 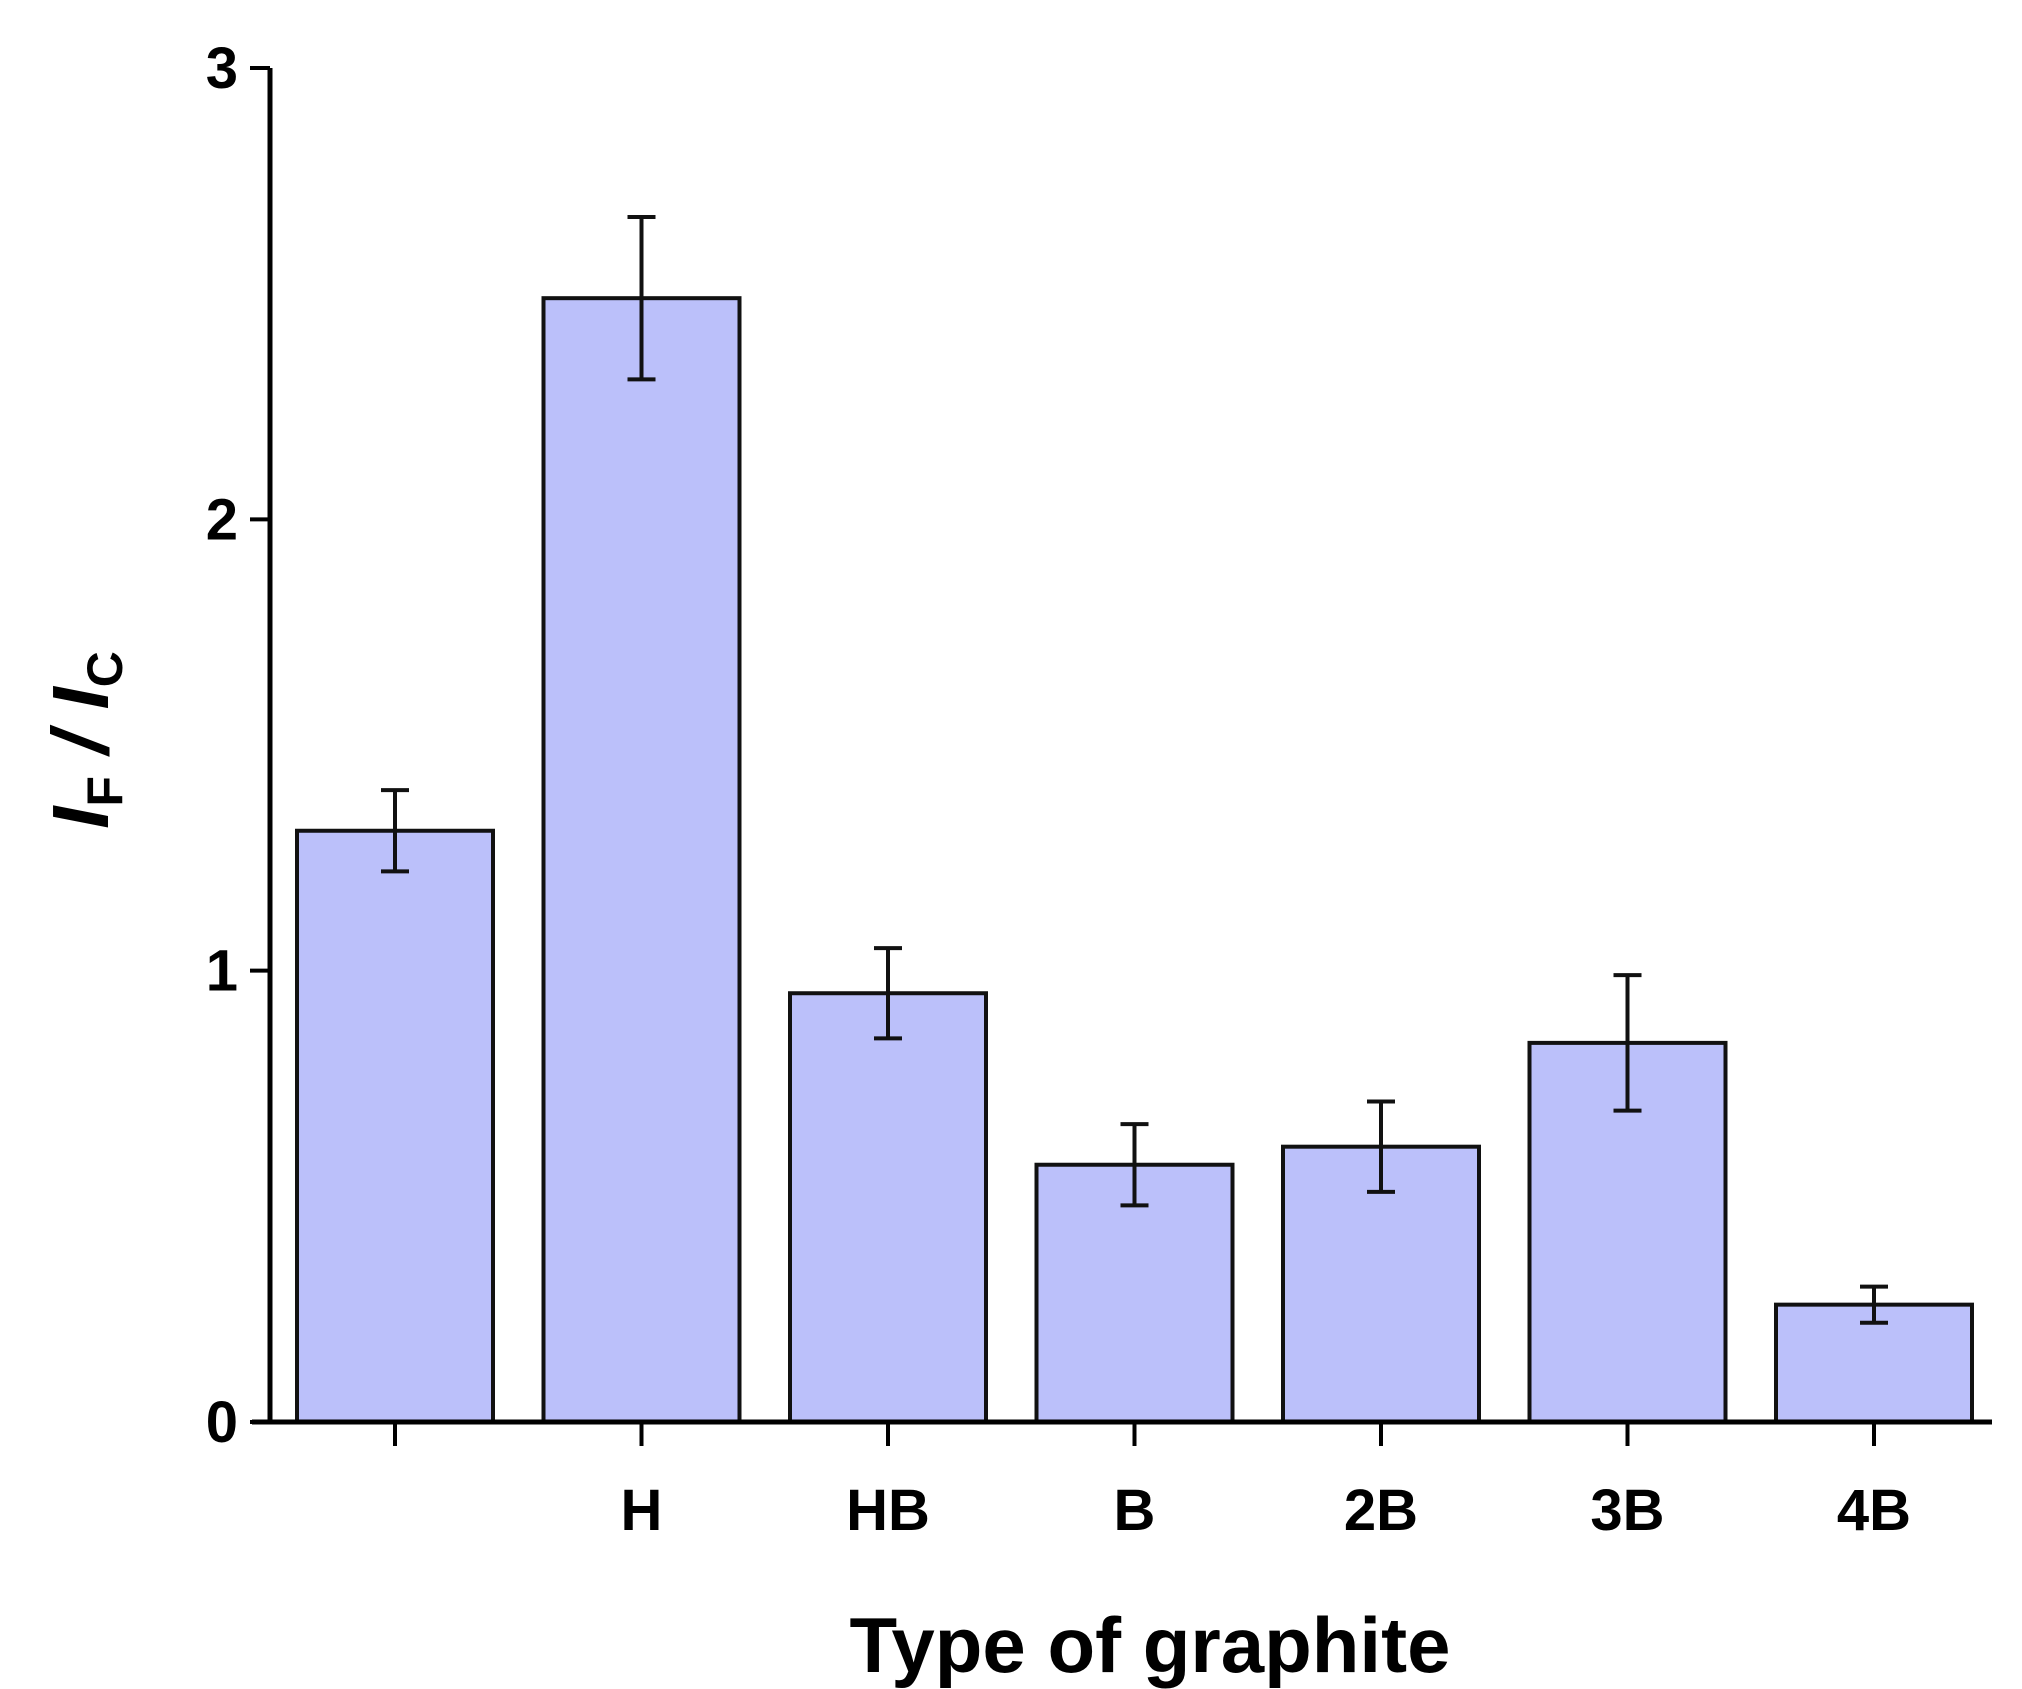 I want to click on y-axis-title-sub-1: F, so click(x=105, y=791).